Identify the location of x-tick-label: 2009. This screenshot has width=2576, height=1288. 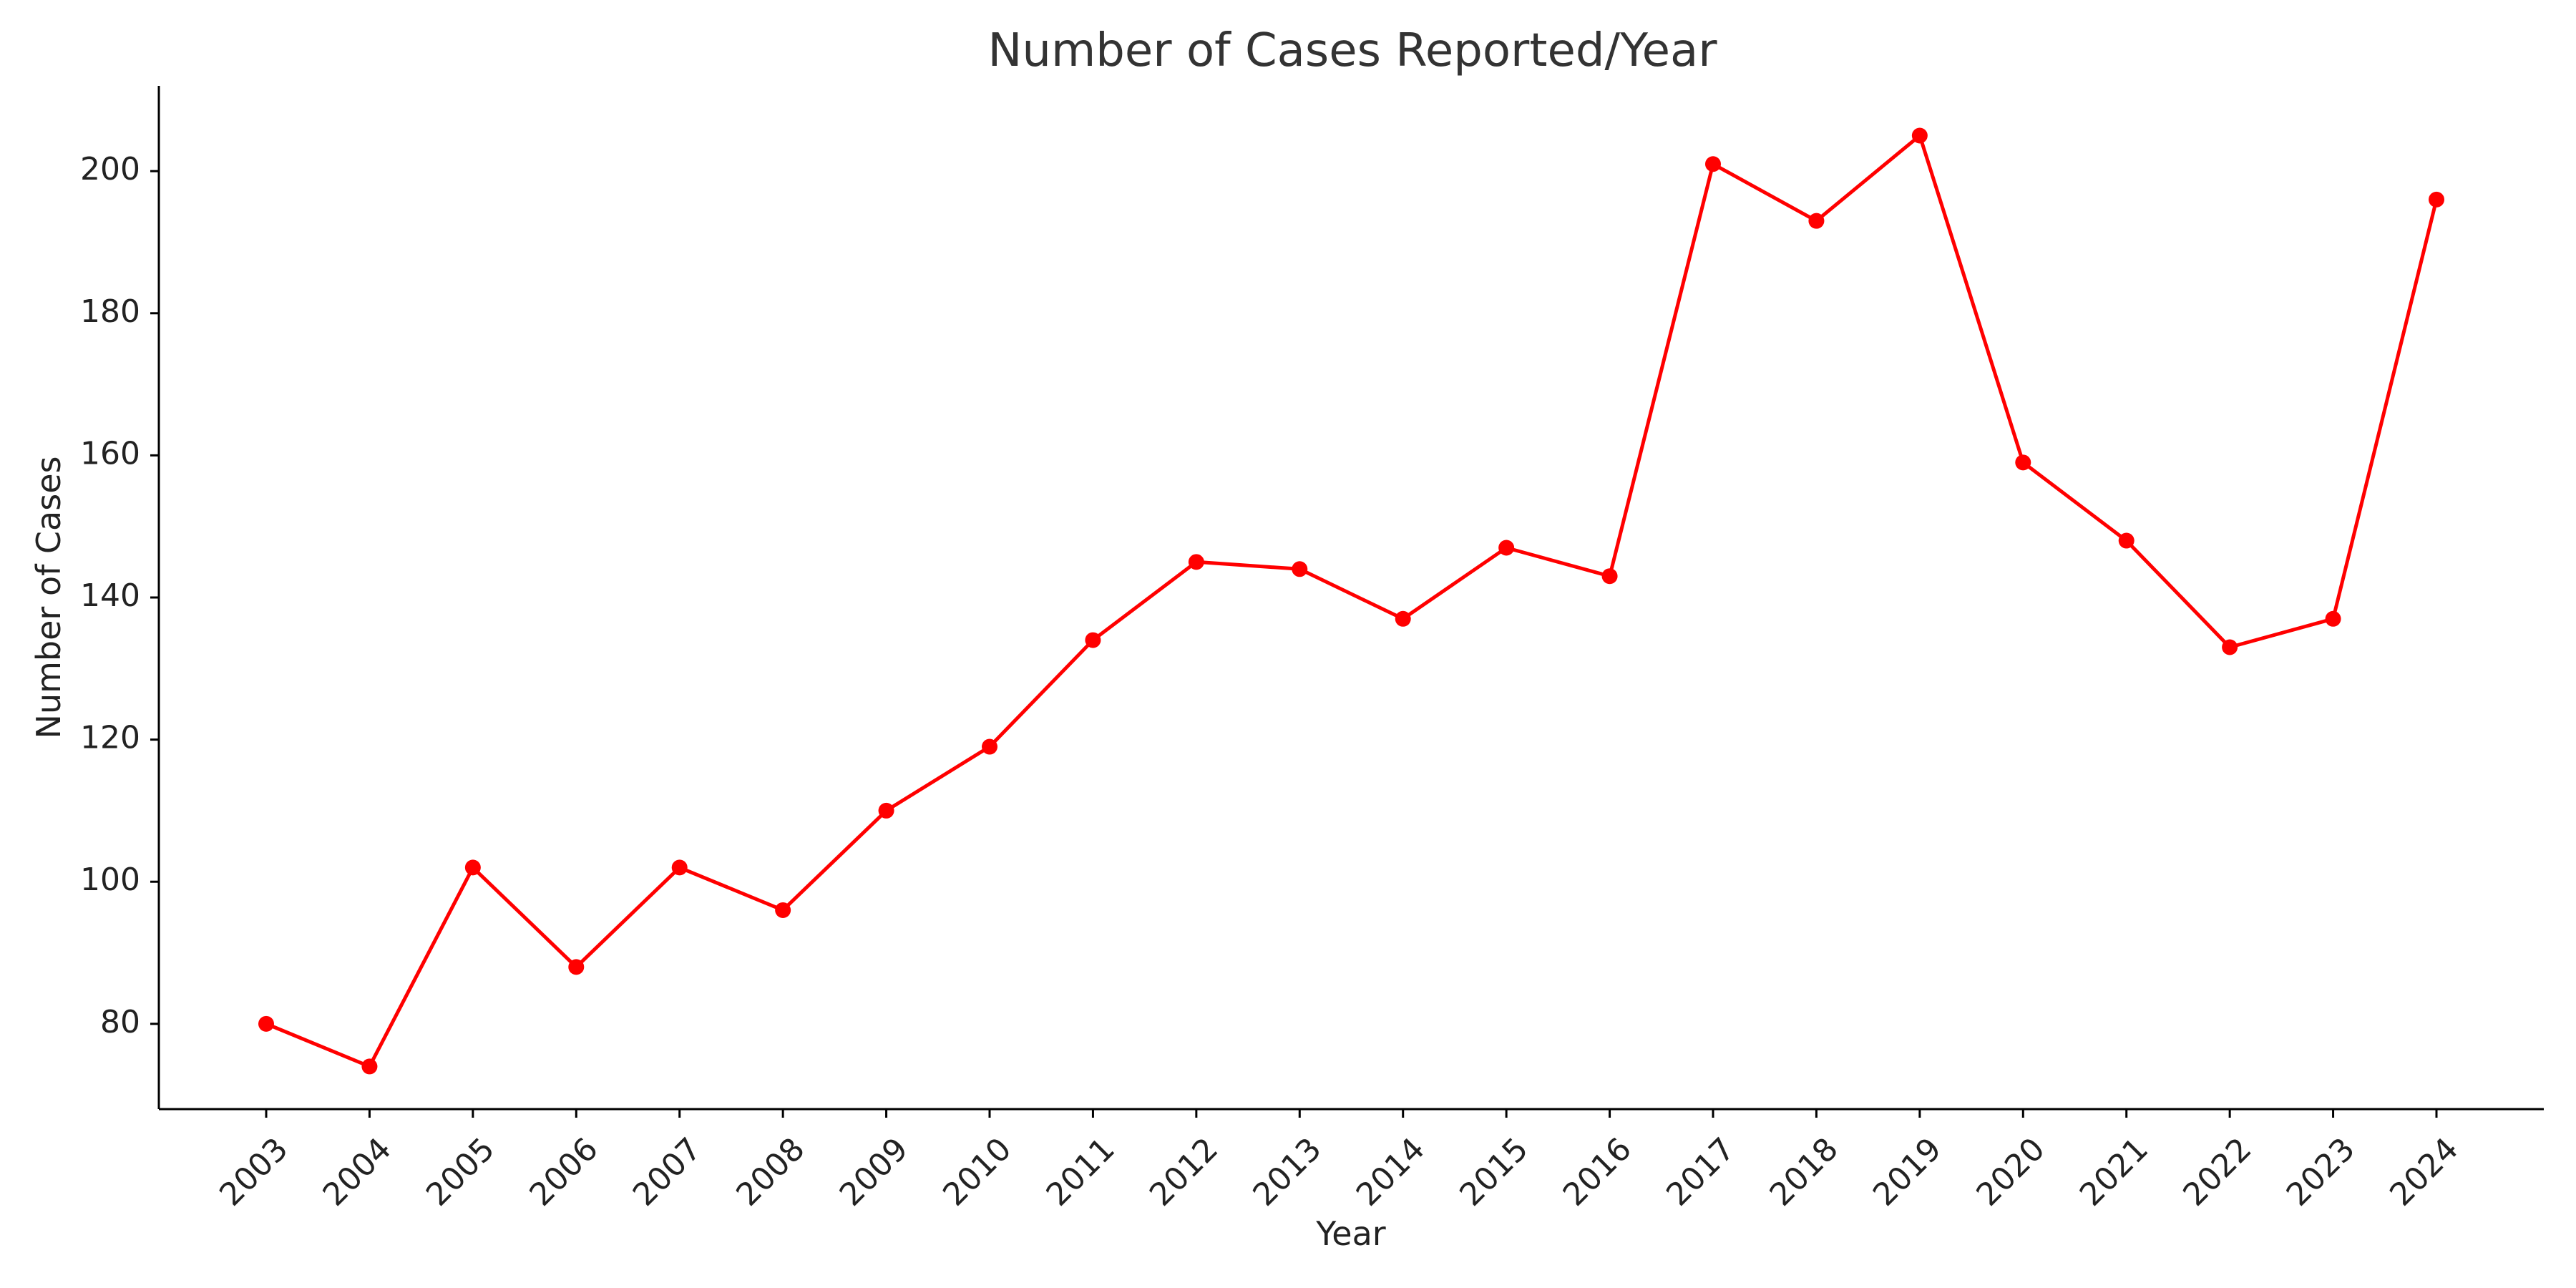
(874, 1172).